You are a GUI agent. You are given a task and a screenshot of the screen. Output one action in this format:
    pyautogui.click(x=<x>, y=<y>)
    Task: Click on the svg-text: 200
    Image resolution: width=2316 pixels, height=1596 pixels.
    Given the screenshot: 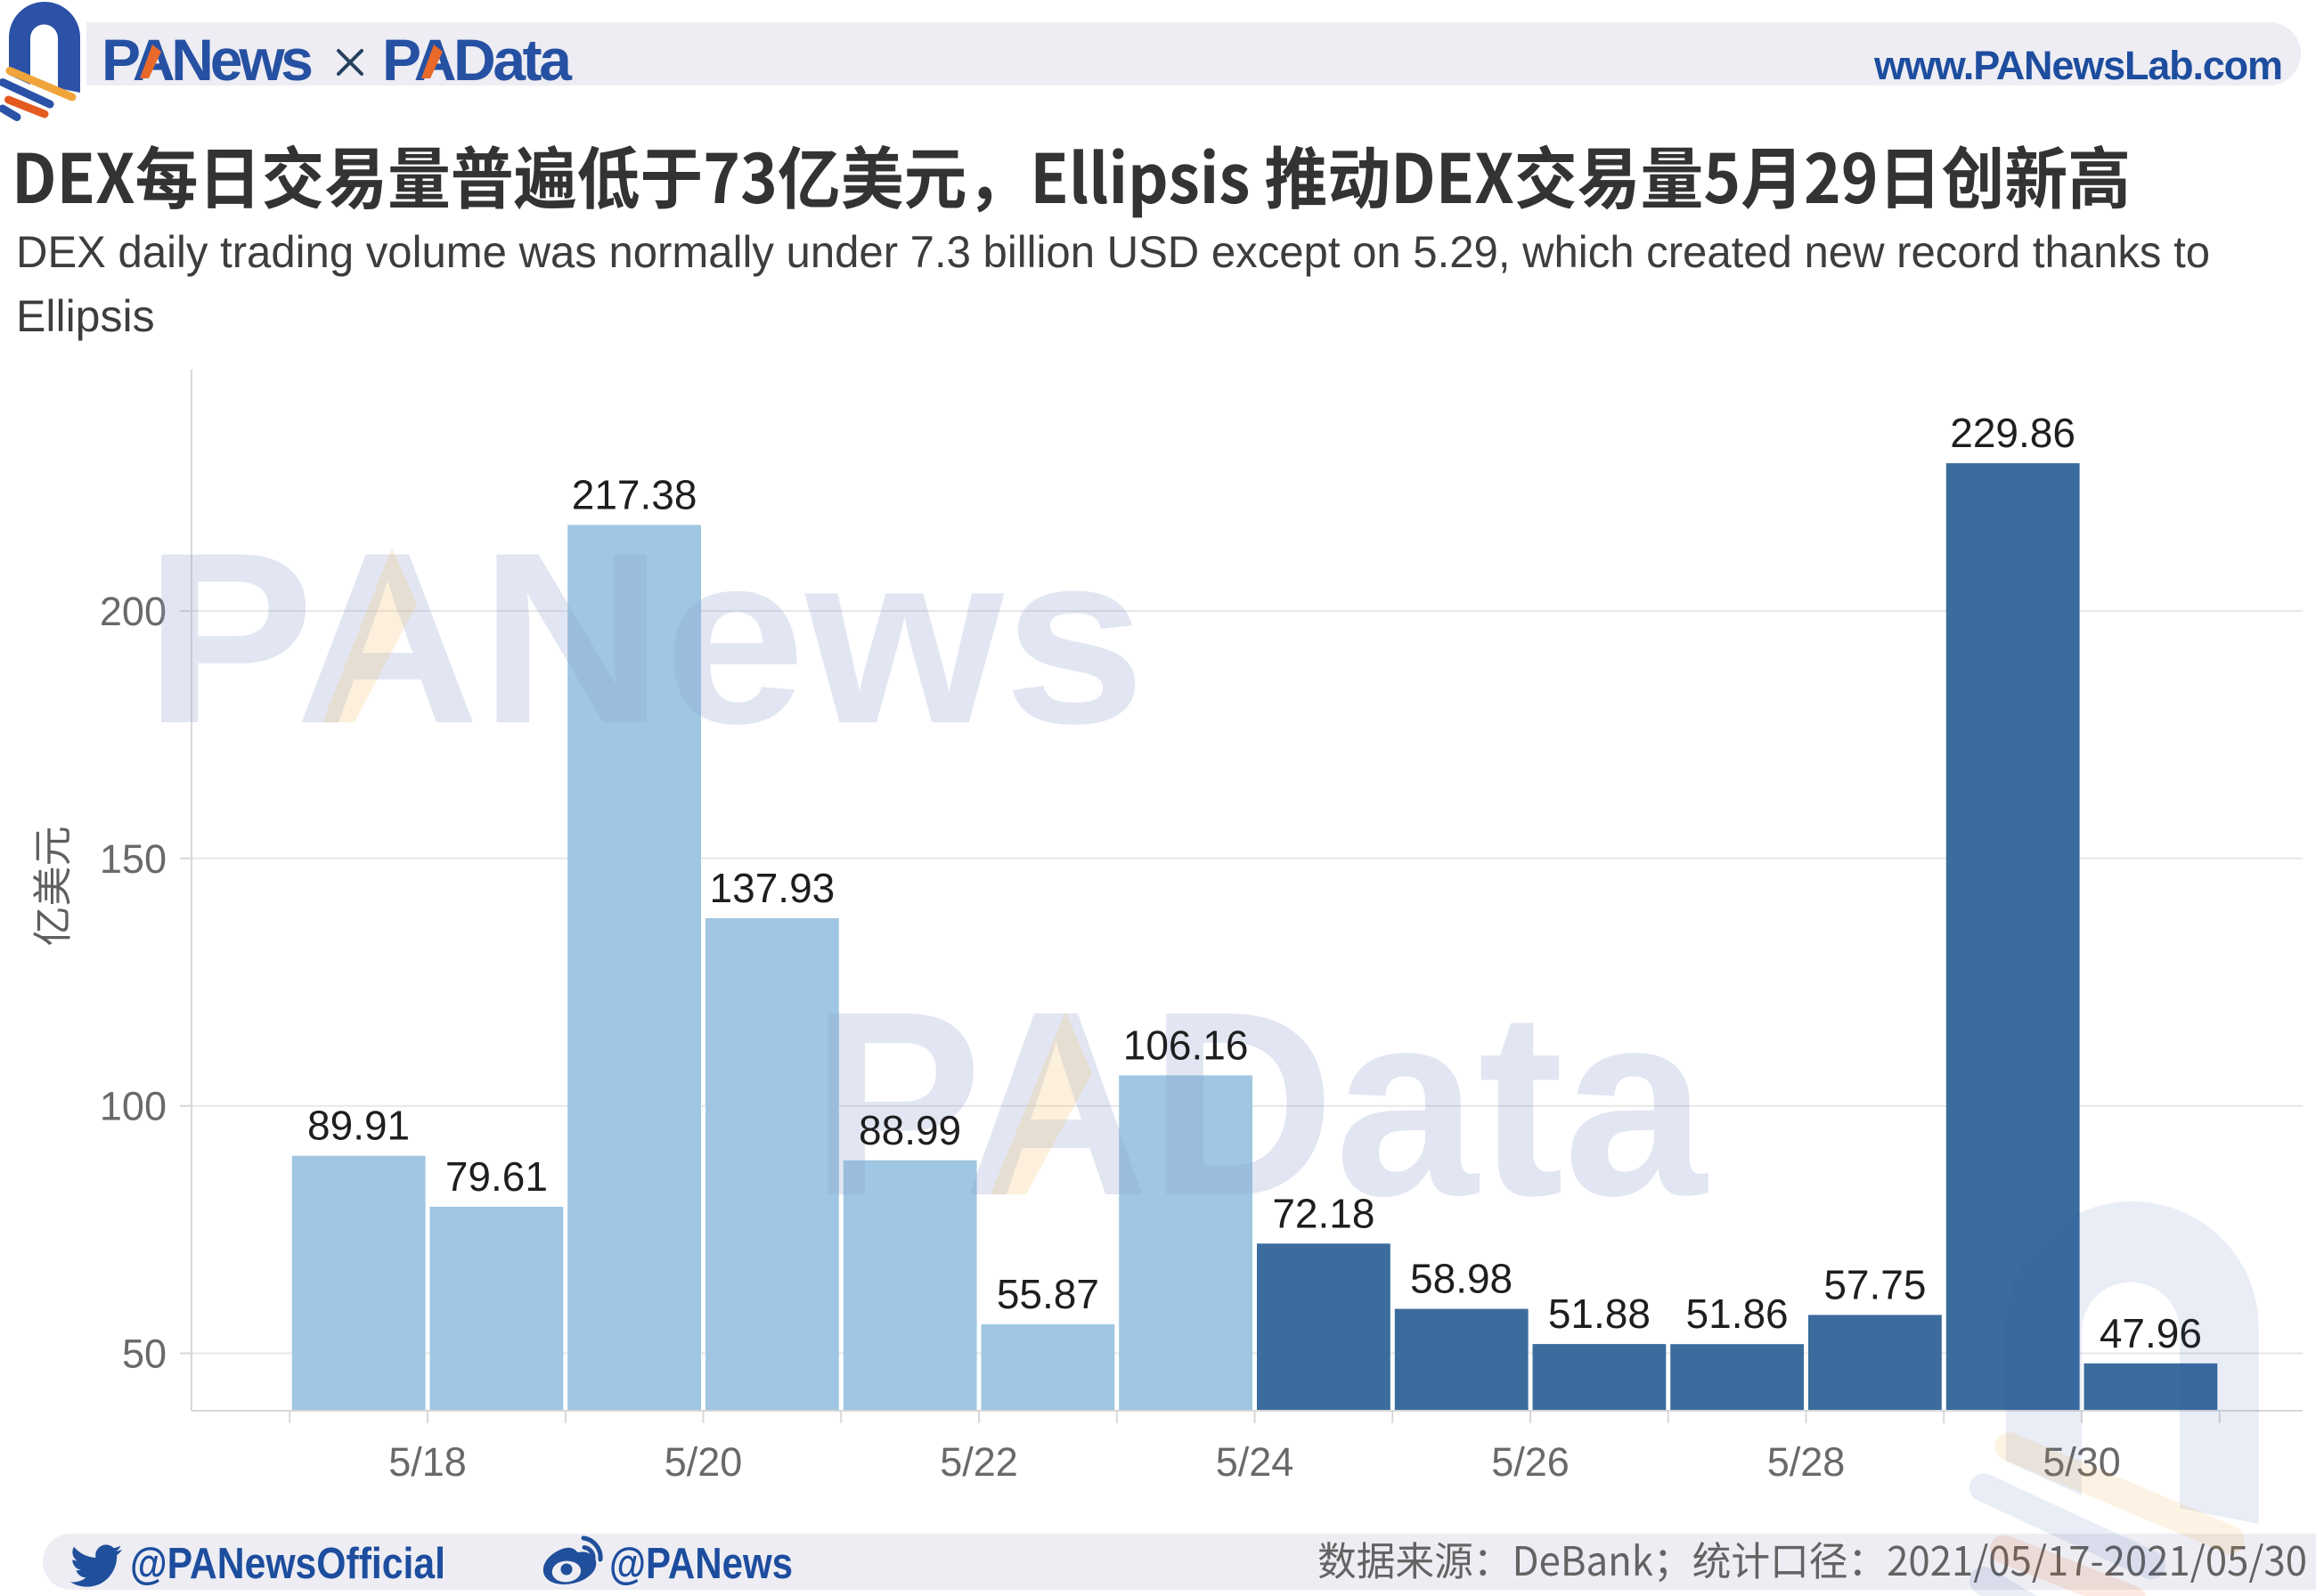 What is the action you would take?
    pyautogui.click(x=133, y=611)
    